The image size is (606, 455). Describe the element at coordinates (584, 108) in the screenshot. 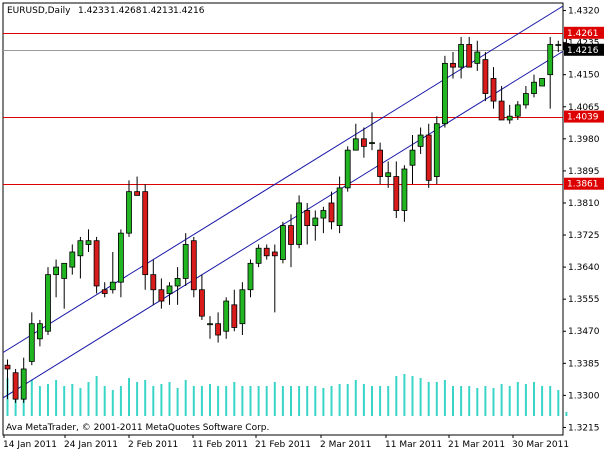

I see `price-labels: 1.4261 1.4039 1.3861 1.4216` at that location.